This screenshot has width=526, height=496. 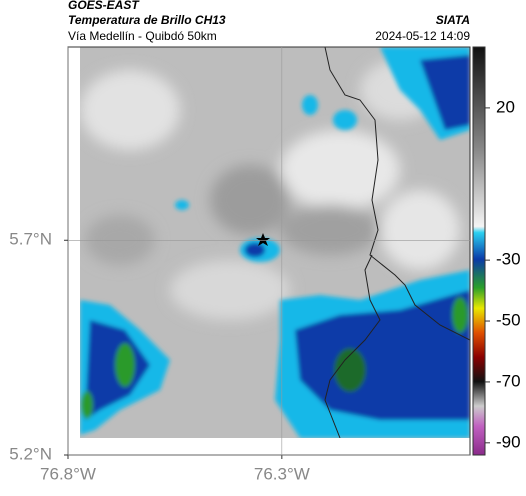 What do you see at coordinates (282, 473) in the screenshot?
I see `x-tick-label: 76.3°W` at bounding box center [282, 473].